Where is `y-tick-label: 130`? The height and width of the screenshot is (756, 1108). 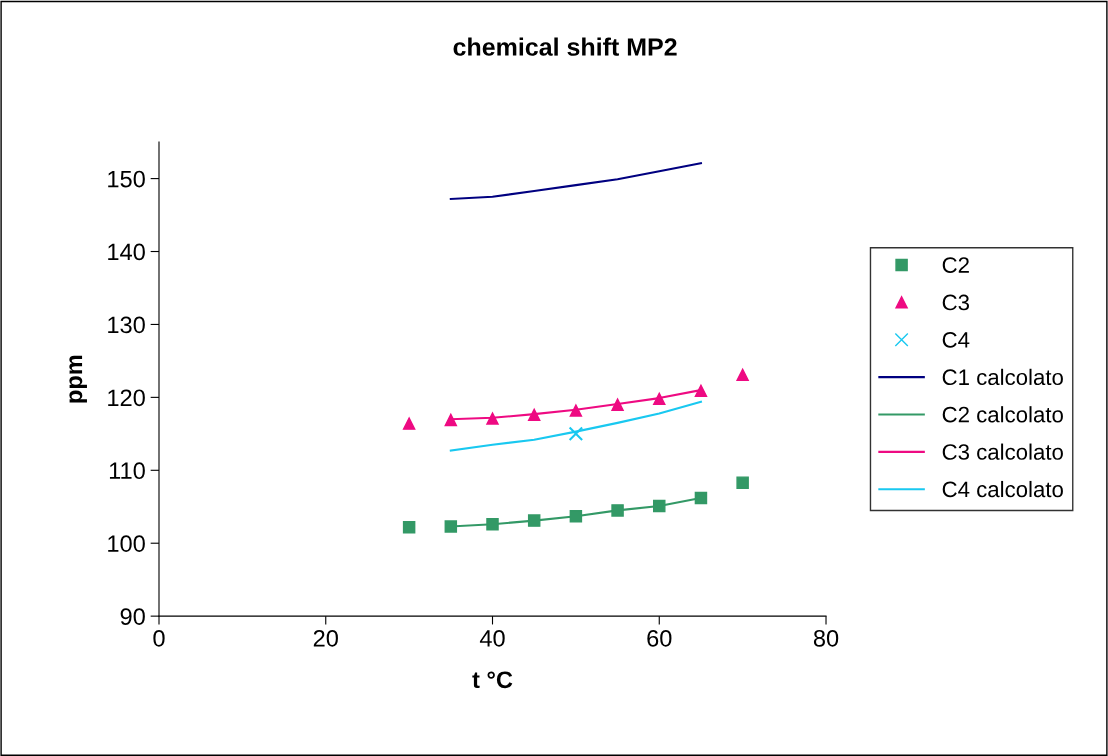
y-tick-label: 130 is located at coordinates (126, 325).